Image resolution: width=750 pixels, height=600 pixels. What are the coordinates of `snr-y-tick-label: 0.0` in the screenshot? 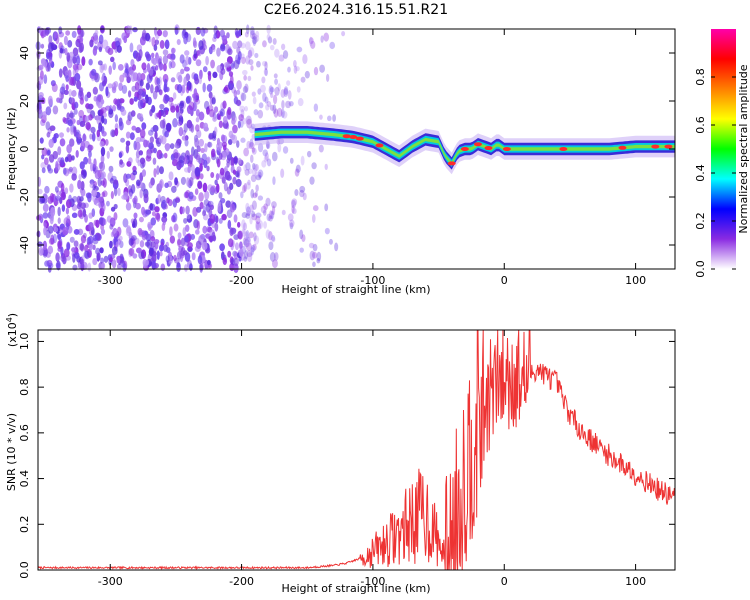 It's located at (24, 570).